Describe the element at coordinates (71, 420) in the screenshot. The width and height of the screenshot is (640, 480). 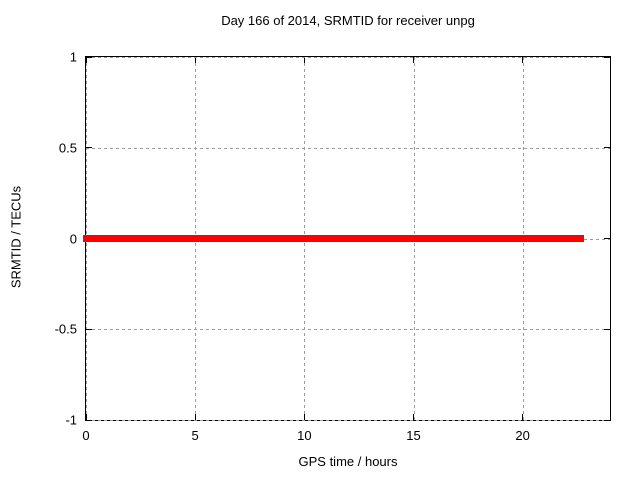
I see `y-tick-label: -1` at that location.